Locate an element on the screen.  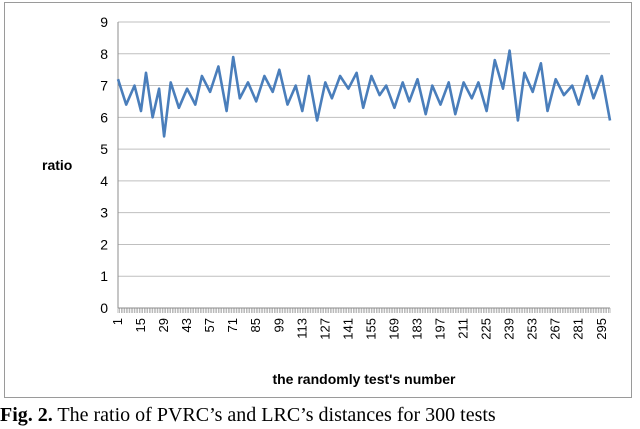
x-tick-label: 281 is located at coordinates (578, 329).